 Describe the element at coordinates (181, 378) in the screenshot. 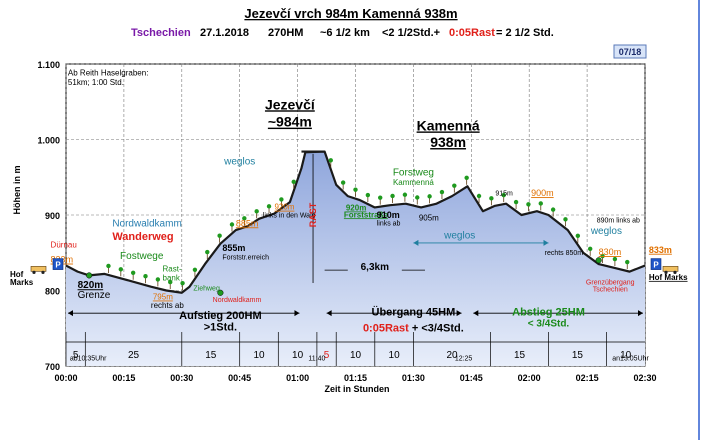

I see `x-tick-label-2: 00:30` at that location.